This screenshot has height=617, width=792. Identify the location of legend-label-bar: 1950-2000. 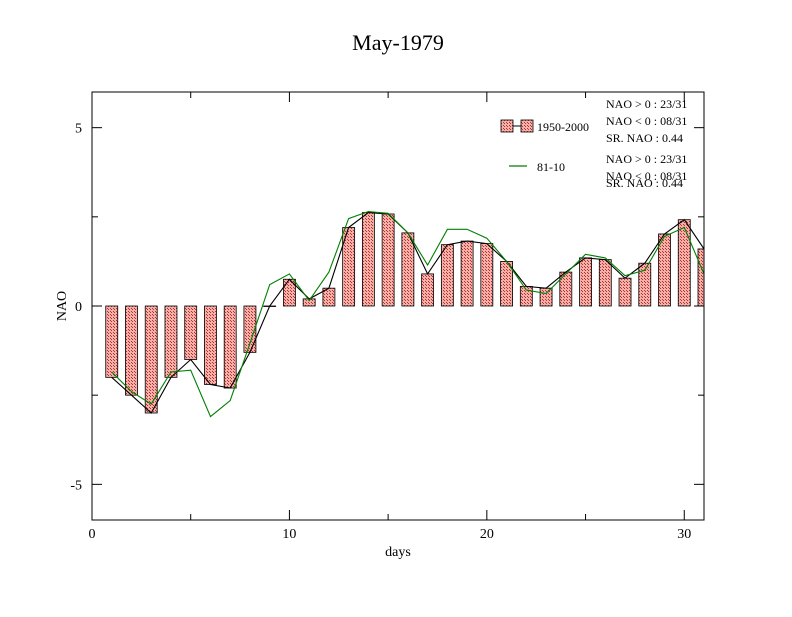
(563, 127).